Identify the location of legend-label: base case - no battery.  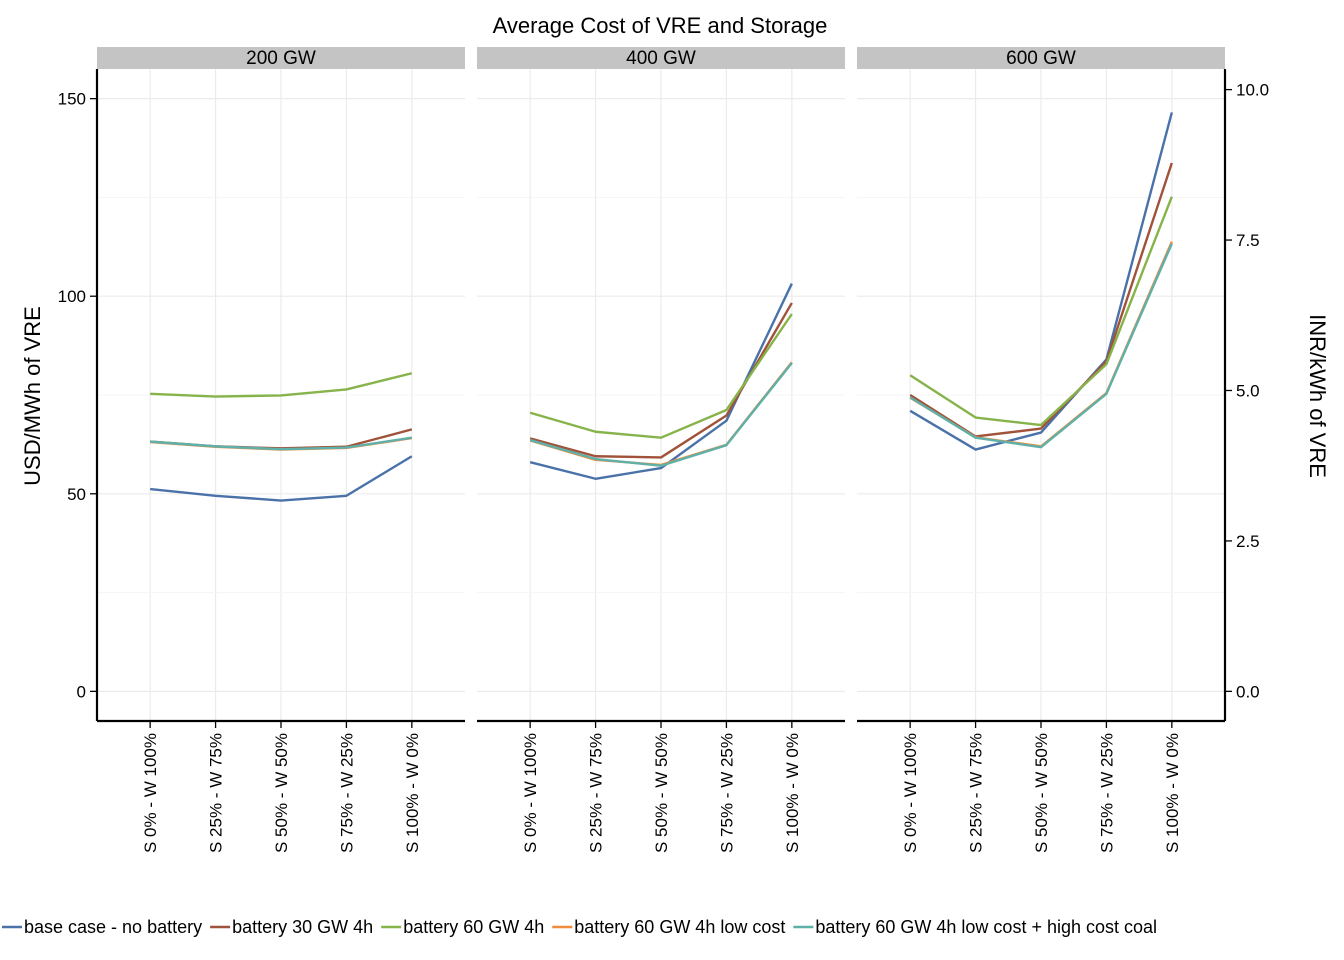
(113, 927).